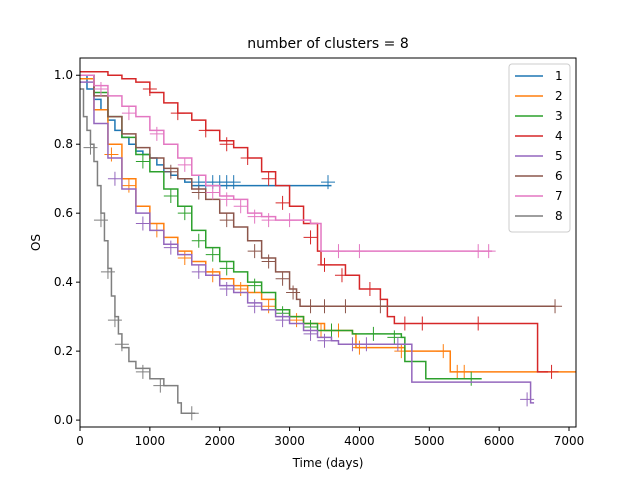 The width and height of the screenshot is (640, 480). What do you see at coordinates (63, 351) in the screenshot?
I see `y-tick-label-1: 0.2` at bounding box center [63, 351].